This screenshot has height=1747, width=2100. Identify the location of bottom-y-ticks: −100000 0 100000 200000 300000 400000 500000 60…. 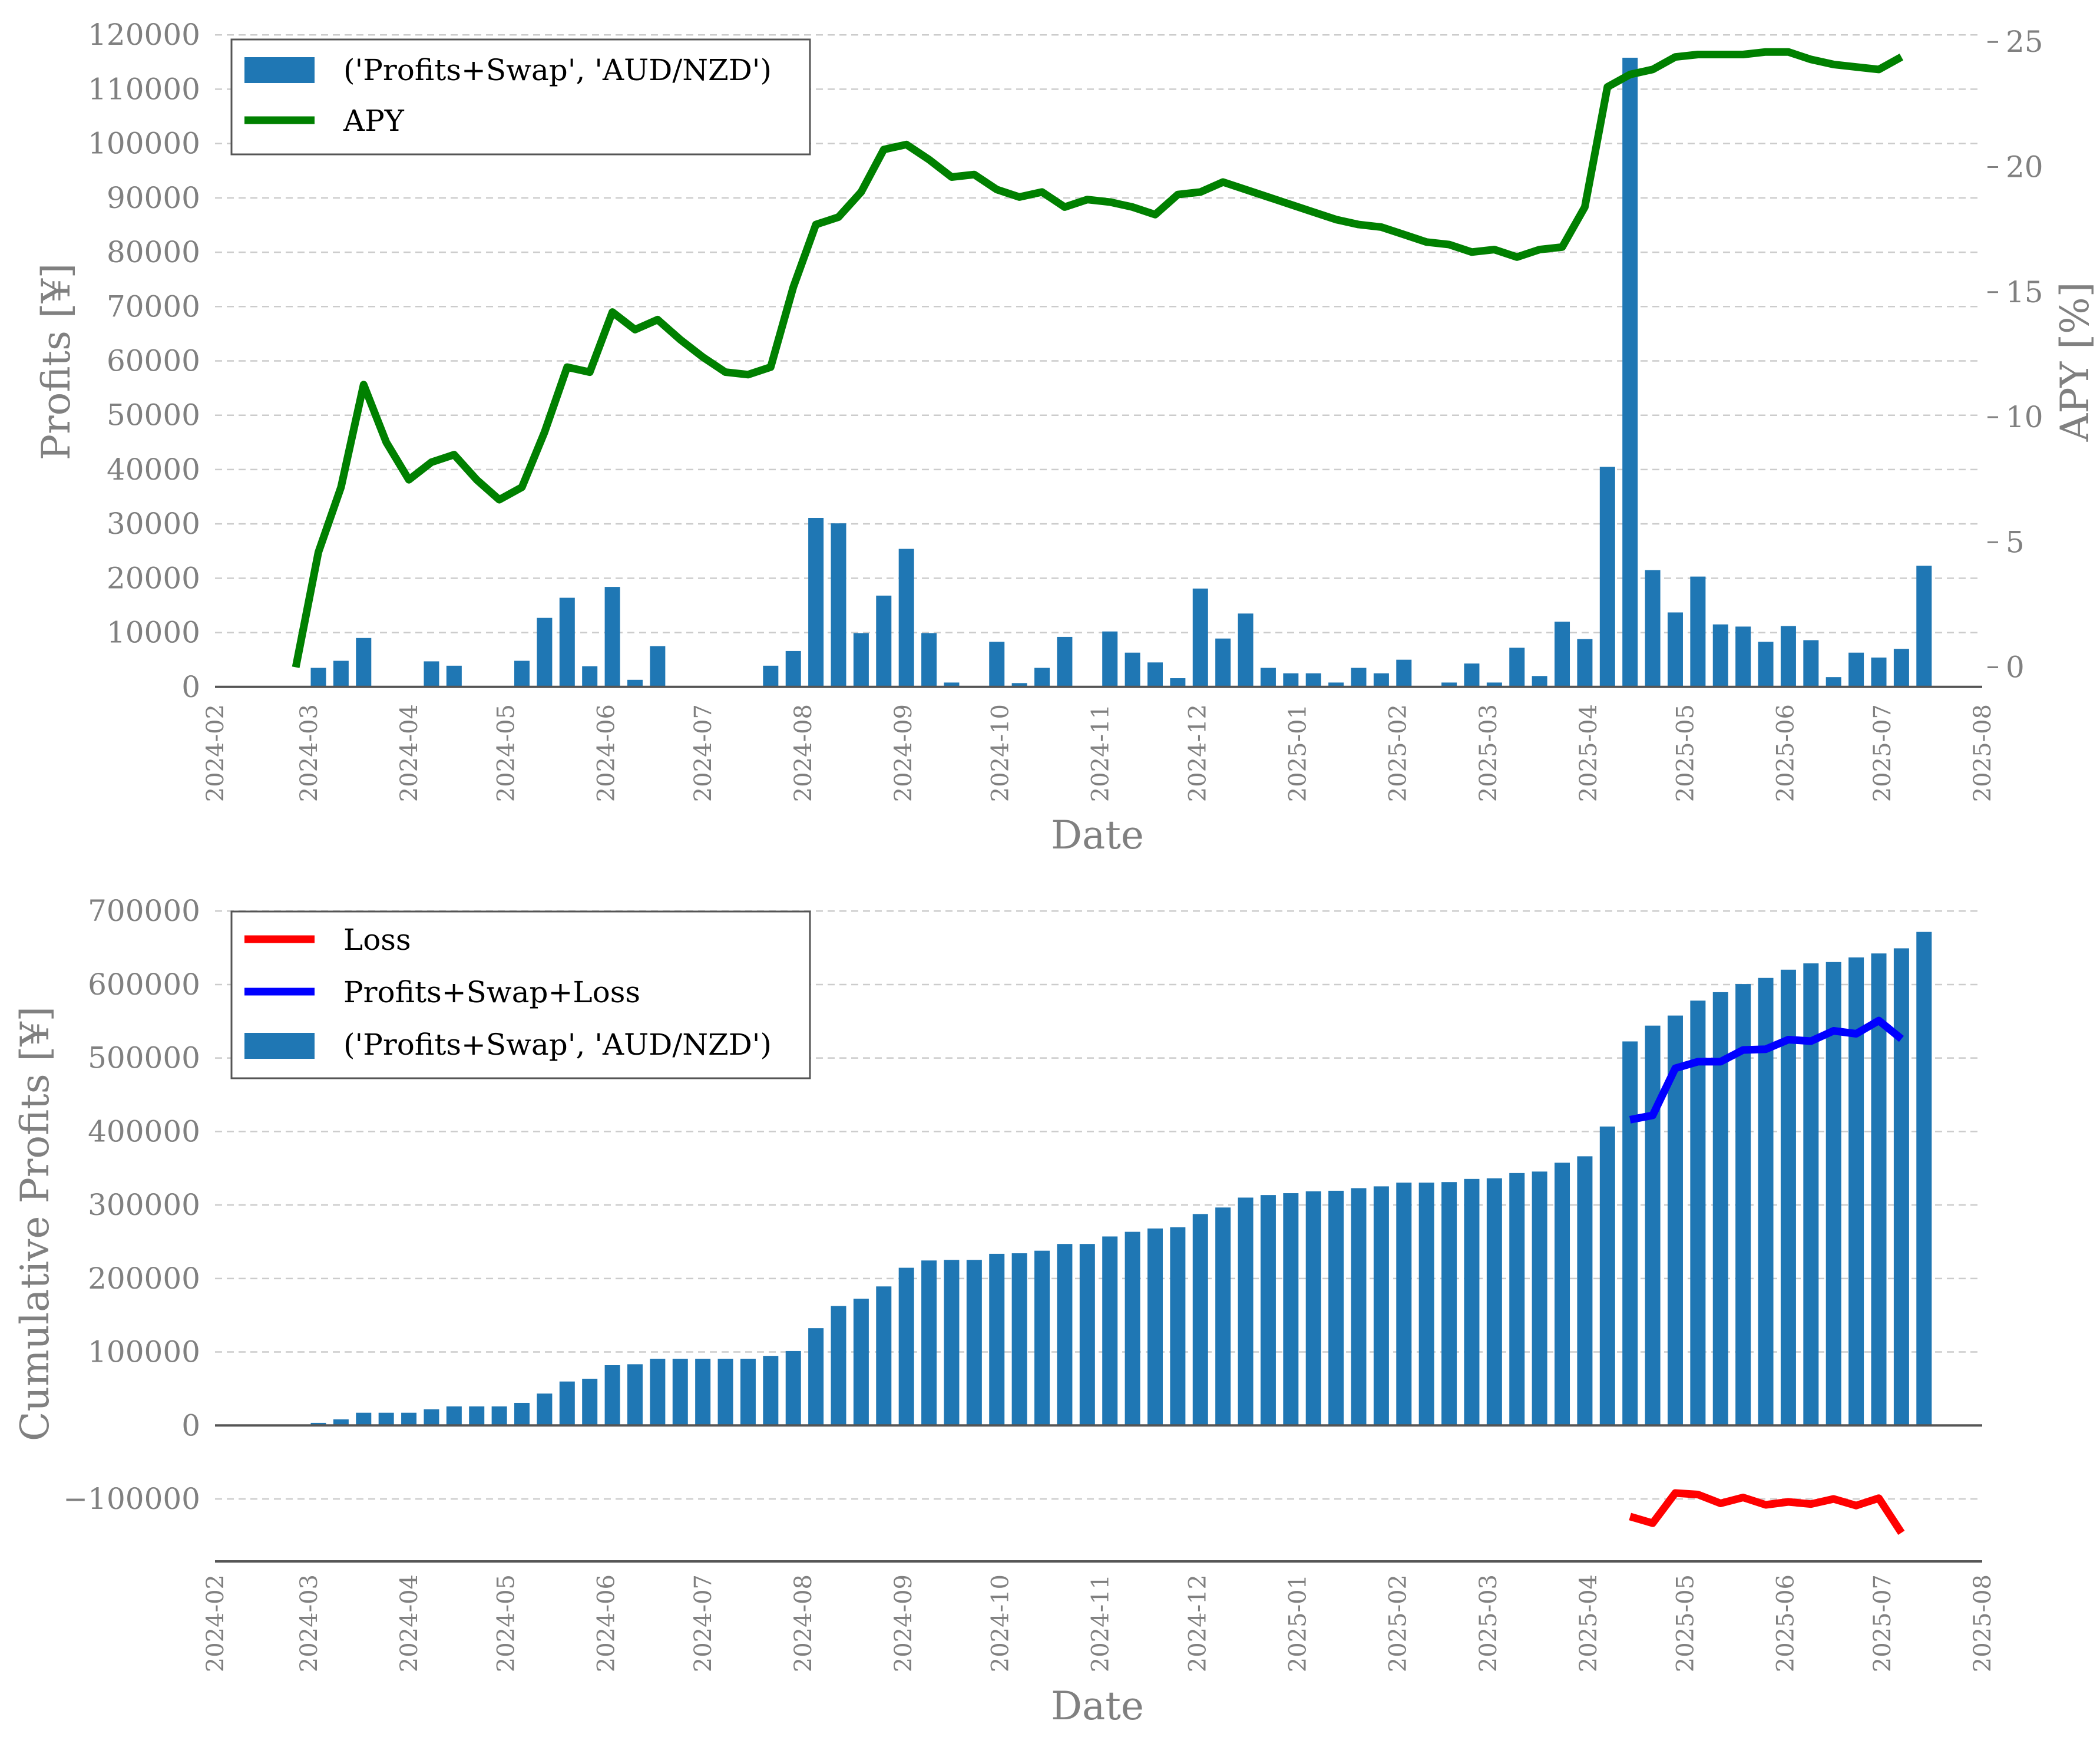
(131, 1205).